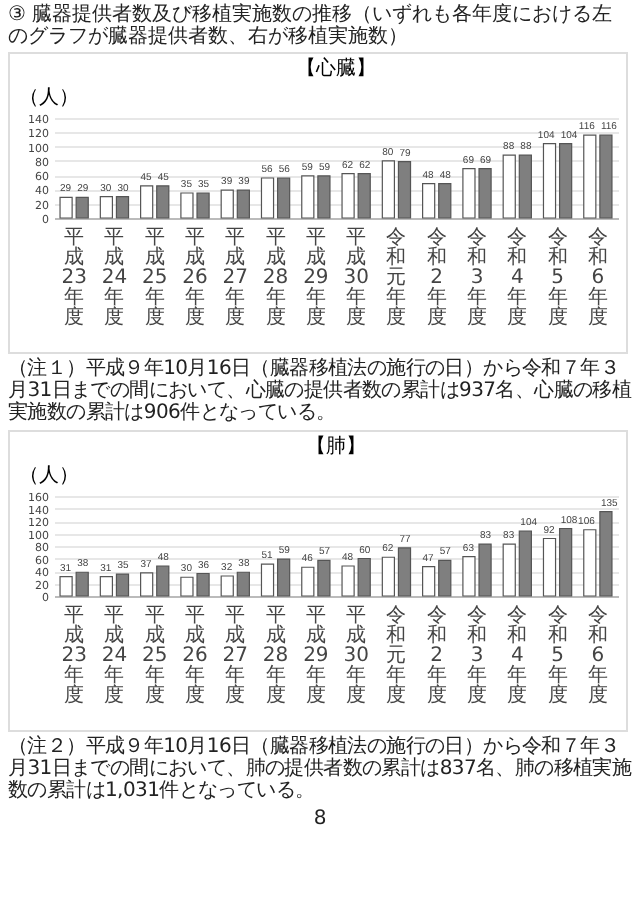  What do you see at coordinates (336, 68) in the screenshot?
I see `chart-title: 【心臓】` at bounding box center [336, 68].